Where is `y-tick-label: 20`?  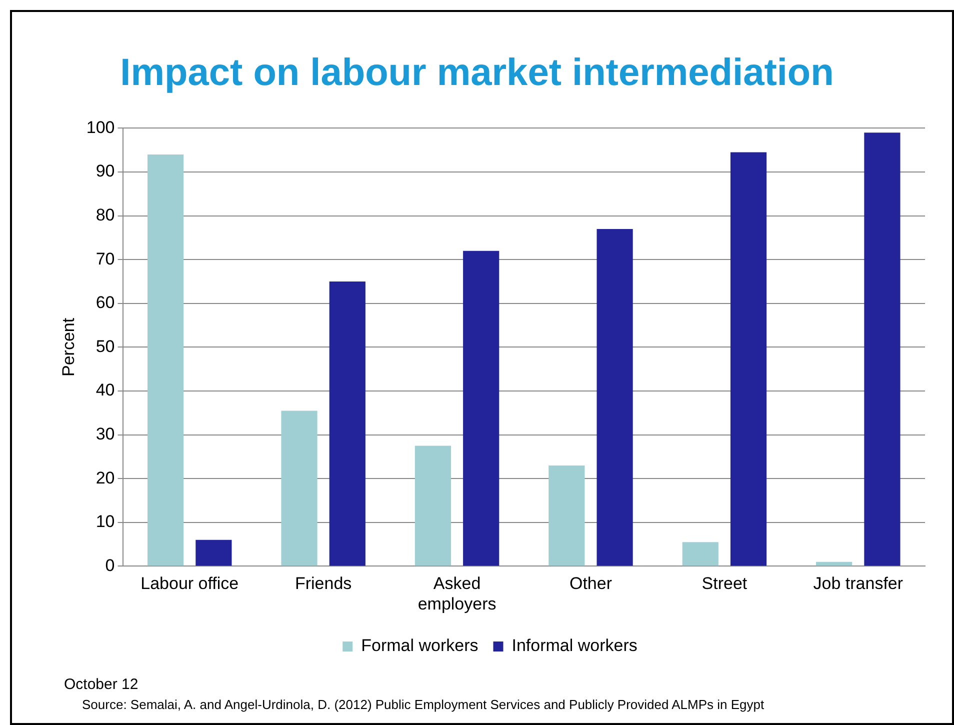
y-tick-label: 20 is located at coordinates (105, 478).